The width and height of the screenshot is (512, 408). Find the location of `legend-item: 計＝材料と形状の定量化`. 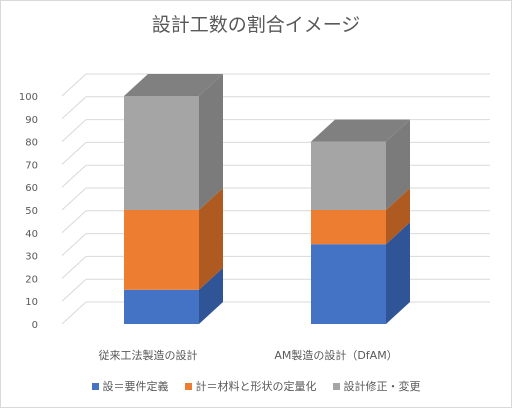

legend-item: 計＝材料と形状の定量化 is located at coordinates (250, 386).